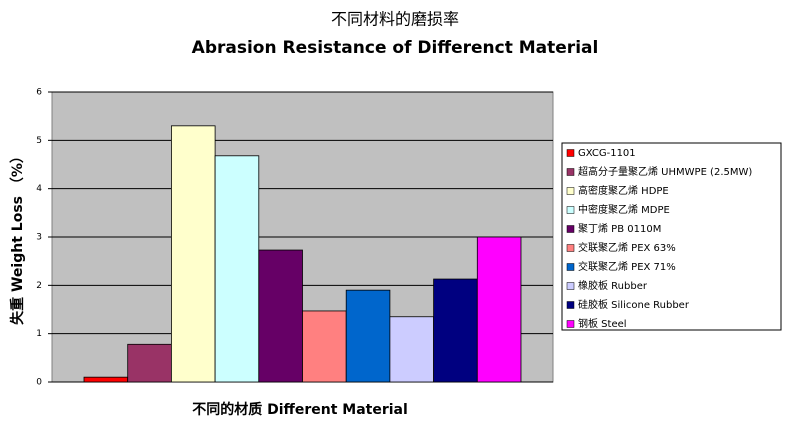 The width and height of the screenshot is (785, 425). What do you see at coordinates (602, 323) in the screenshot?
I see `legend-label: 钢板 Steel` at bounding box center [602, 323].